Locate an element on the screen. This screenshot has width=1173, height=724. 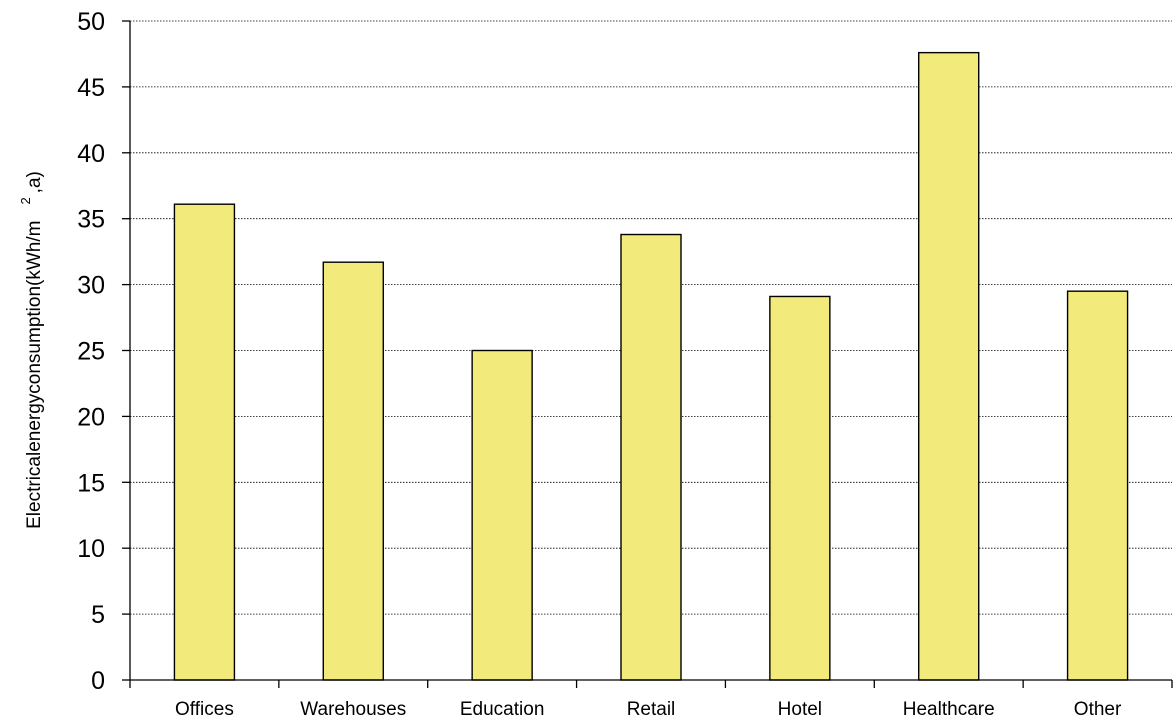
y-axis-title-main: Electricalenergyconsumption(kWh/m is located at coordinates (34, 375).